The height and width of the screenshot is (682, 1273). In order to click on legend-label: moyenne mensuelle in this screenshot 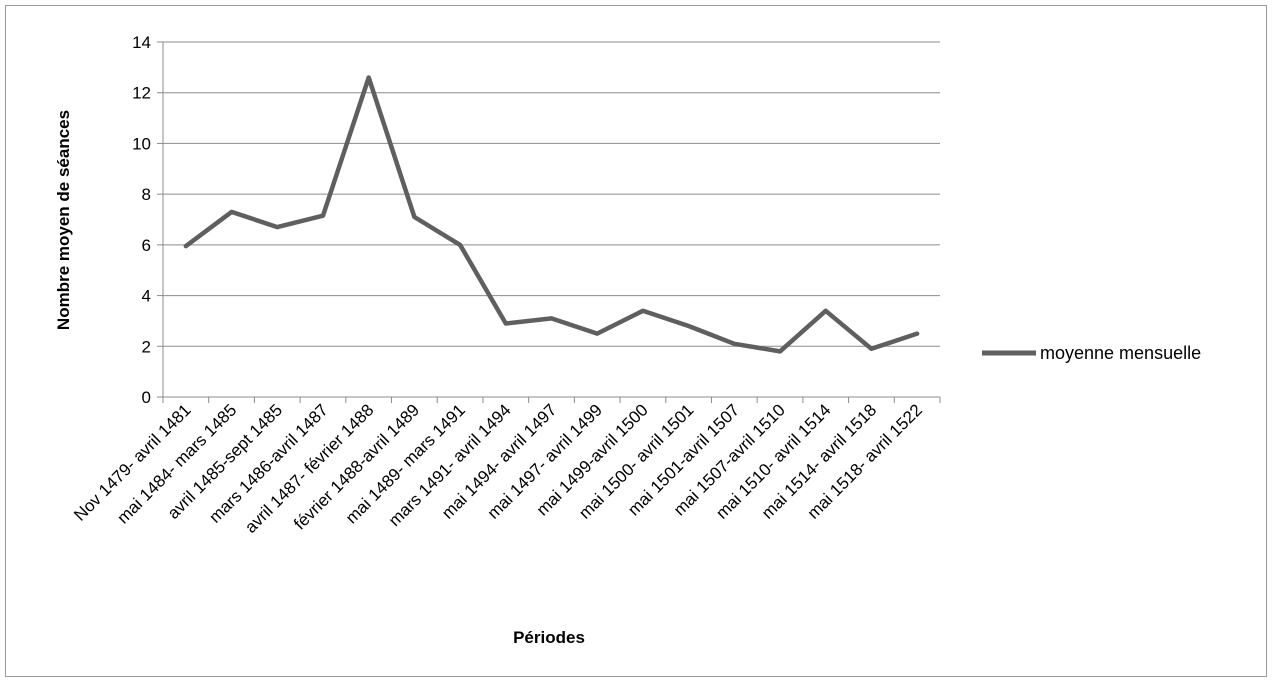, I will do `click(1120, 353)`.